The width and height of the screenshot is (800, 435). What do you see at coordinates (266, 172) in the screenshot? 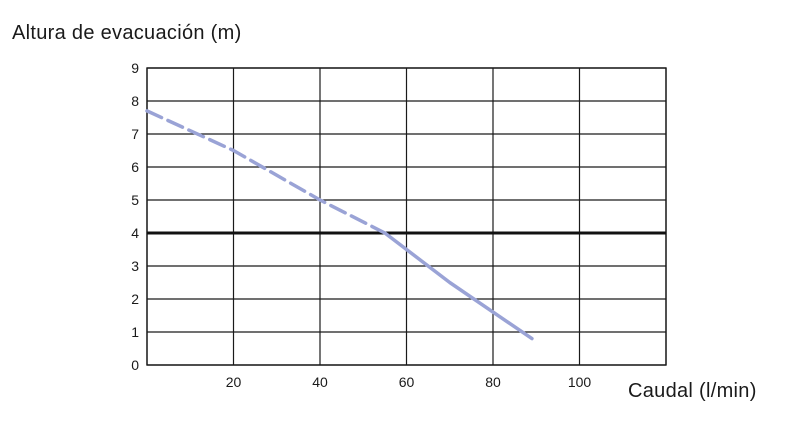
I see `series-line-dashed` at bounding box center [266, 172].